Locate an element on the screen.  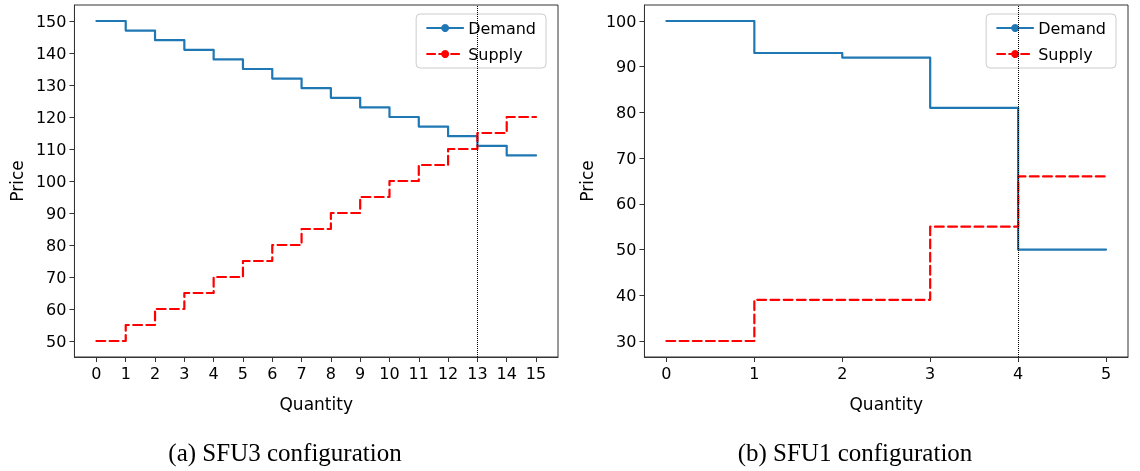
x-tick-label: 13 is located at coordinates (477, 373).